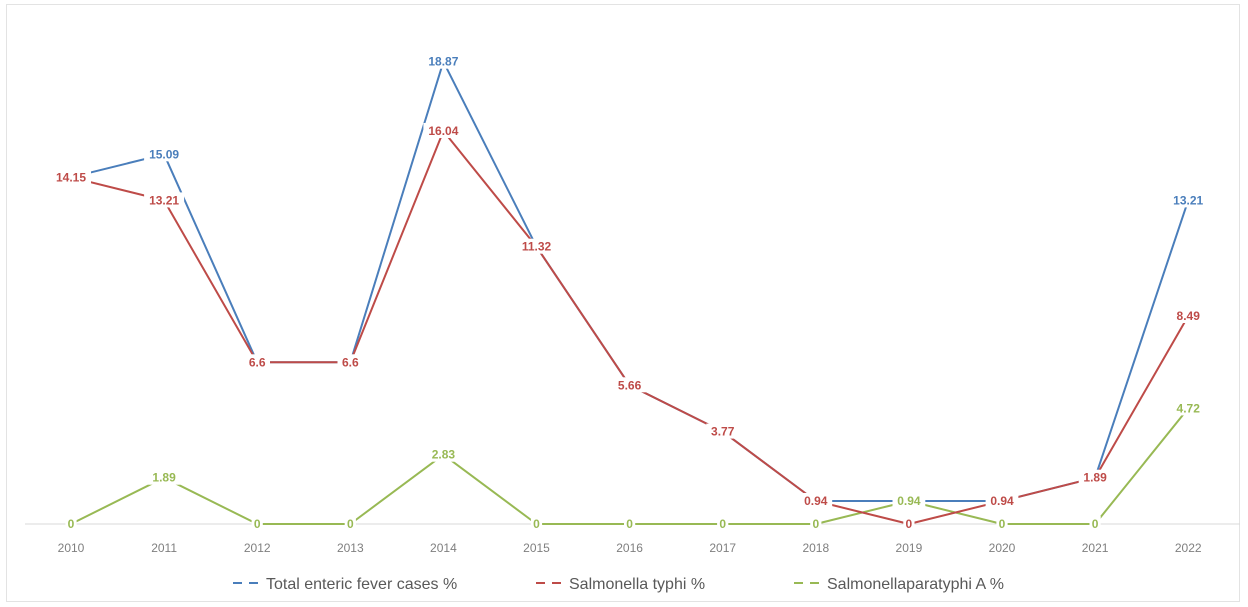  I want to click on legend-item: Salmonella typhi %, so click(620, 584).